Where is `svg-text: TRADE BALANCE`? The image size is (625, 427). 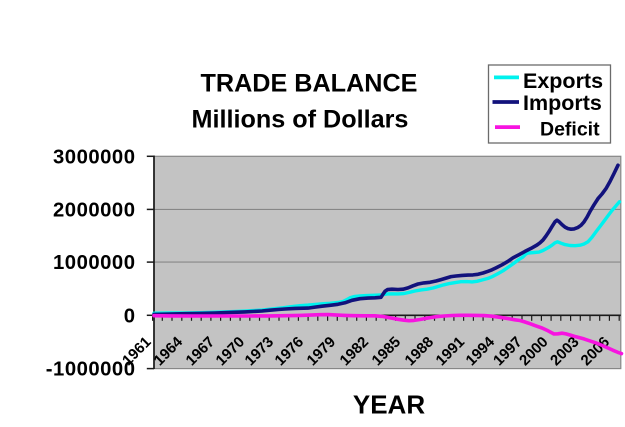 svg-text: TRADE BALANCE is located at coordinates (309, 84).